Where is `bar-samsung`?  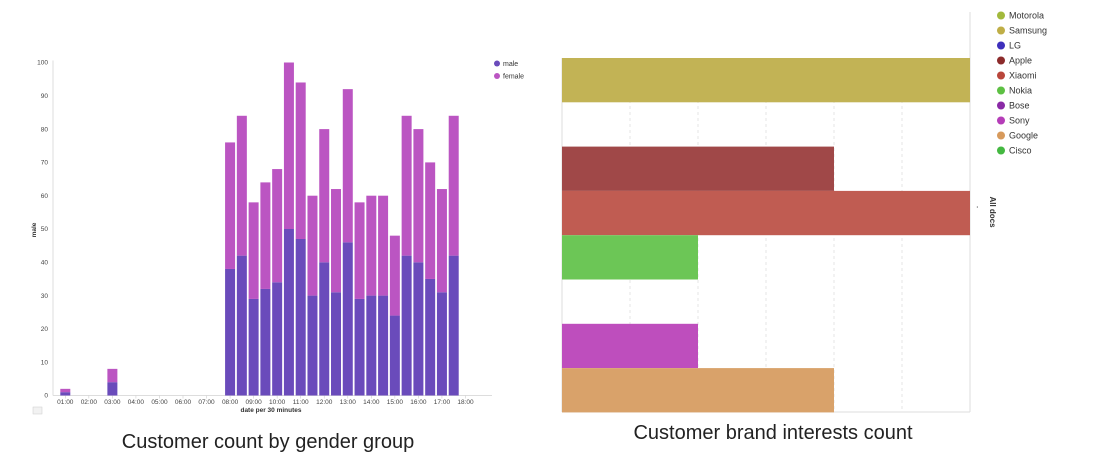 bar-samsung is located at coordinates (766, 80).